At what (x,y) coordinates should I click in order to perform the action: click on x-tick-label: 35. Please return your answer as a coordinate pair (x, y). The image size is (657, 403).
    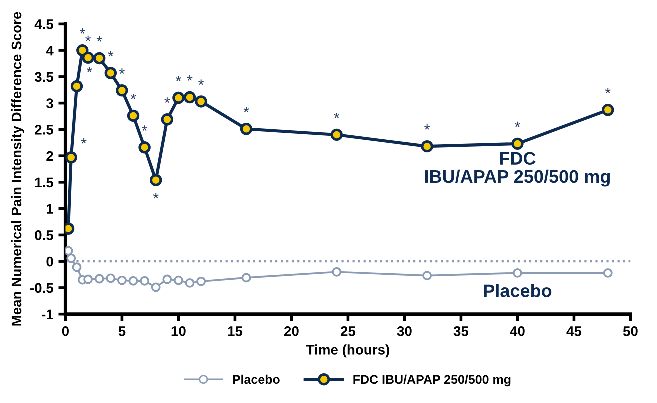
    Looking at the image, I should click on (461, 331).